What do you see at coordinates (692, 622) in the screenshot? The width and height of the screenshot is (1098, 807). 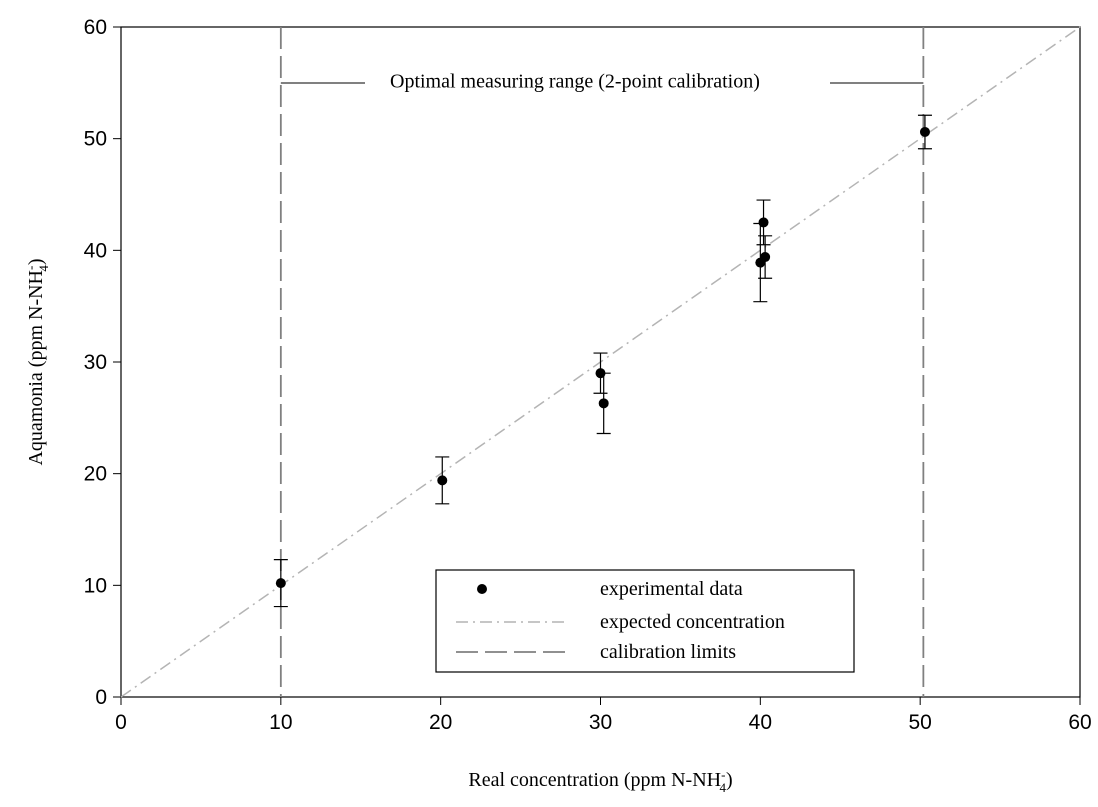 I see `legend-label: expected concentration` at bounding box center [692, 622].